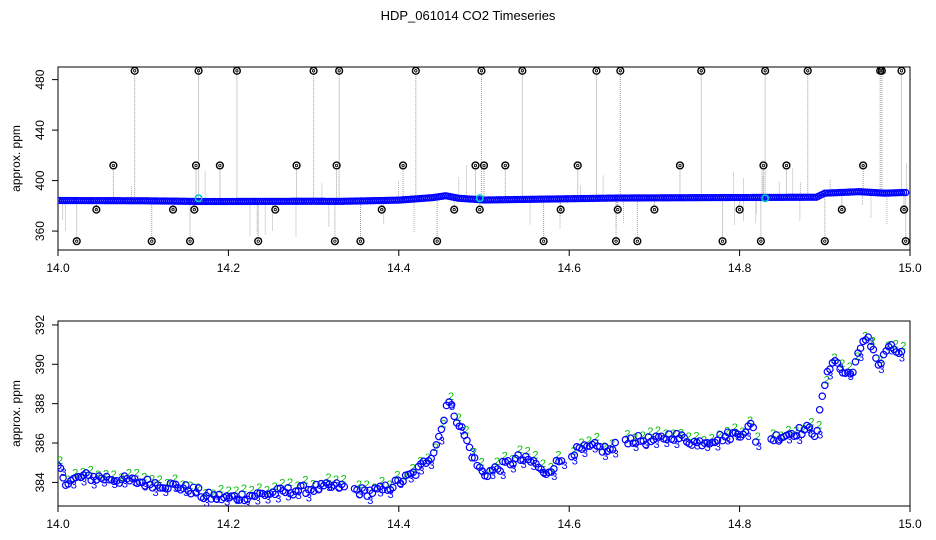 The width and height of the screenshot is (936, 540). Describe the element at coordinates (229, 524) in the screenshot. I see `x-tick-label: 14.2` at that location.